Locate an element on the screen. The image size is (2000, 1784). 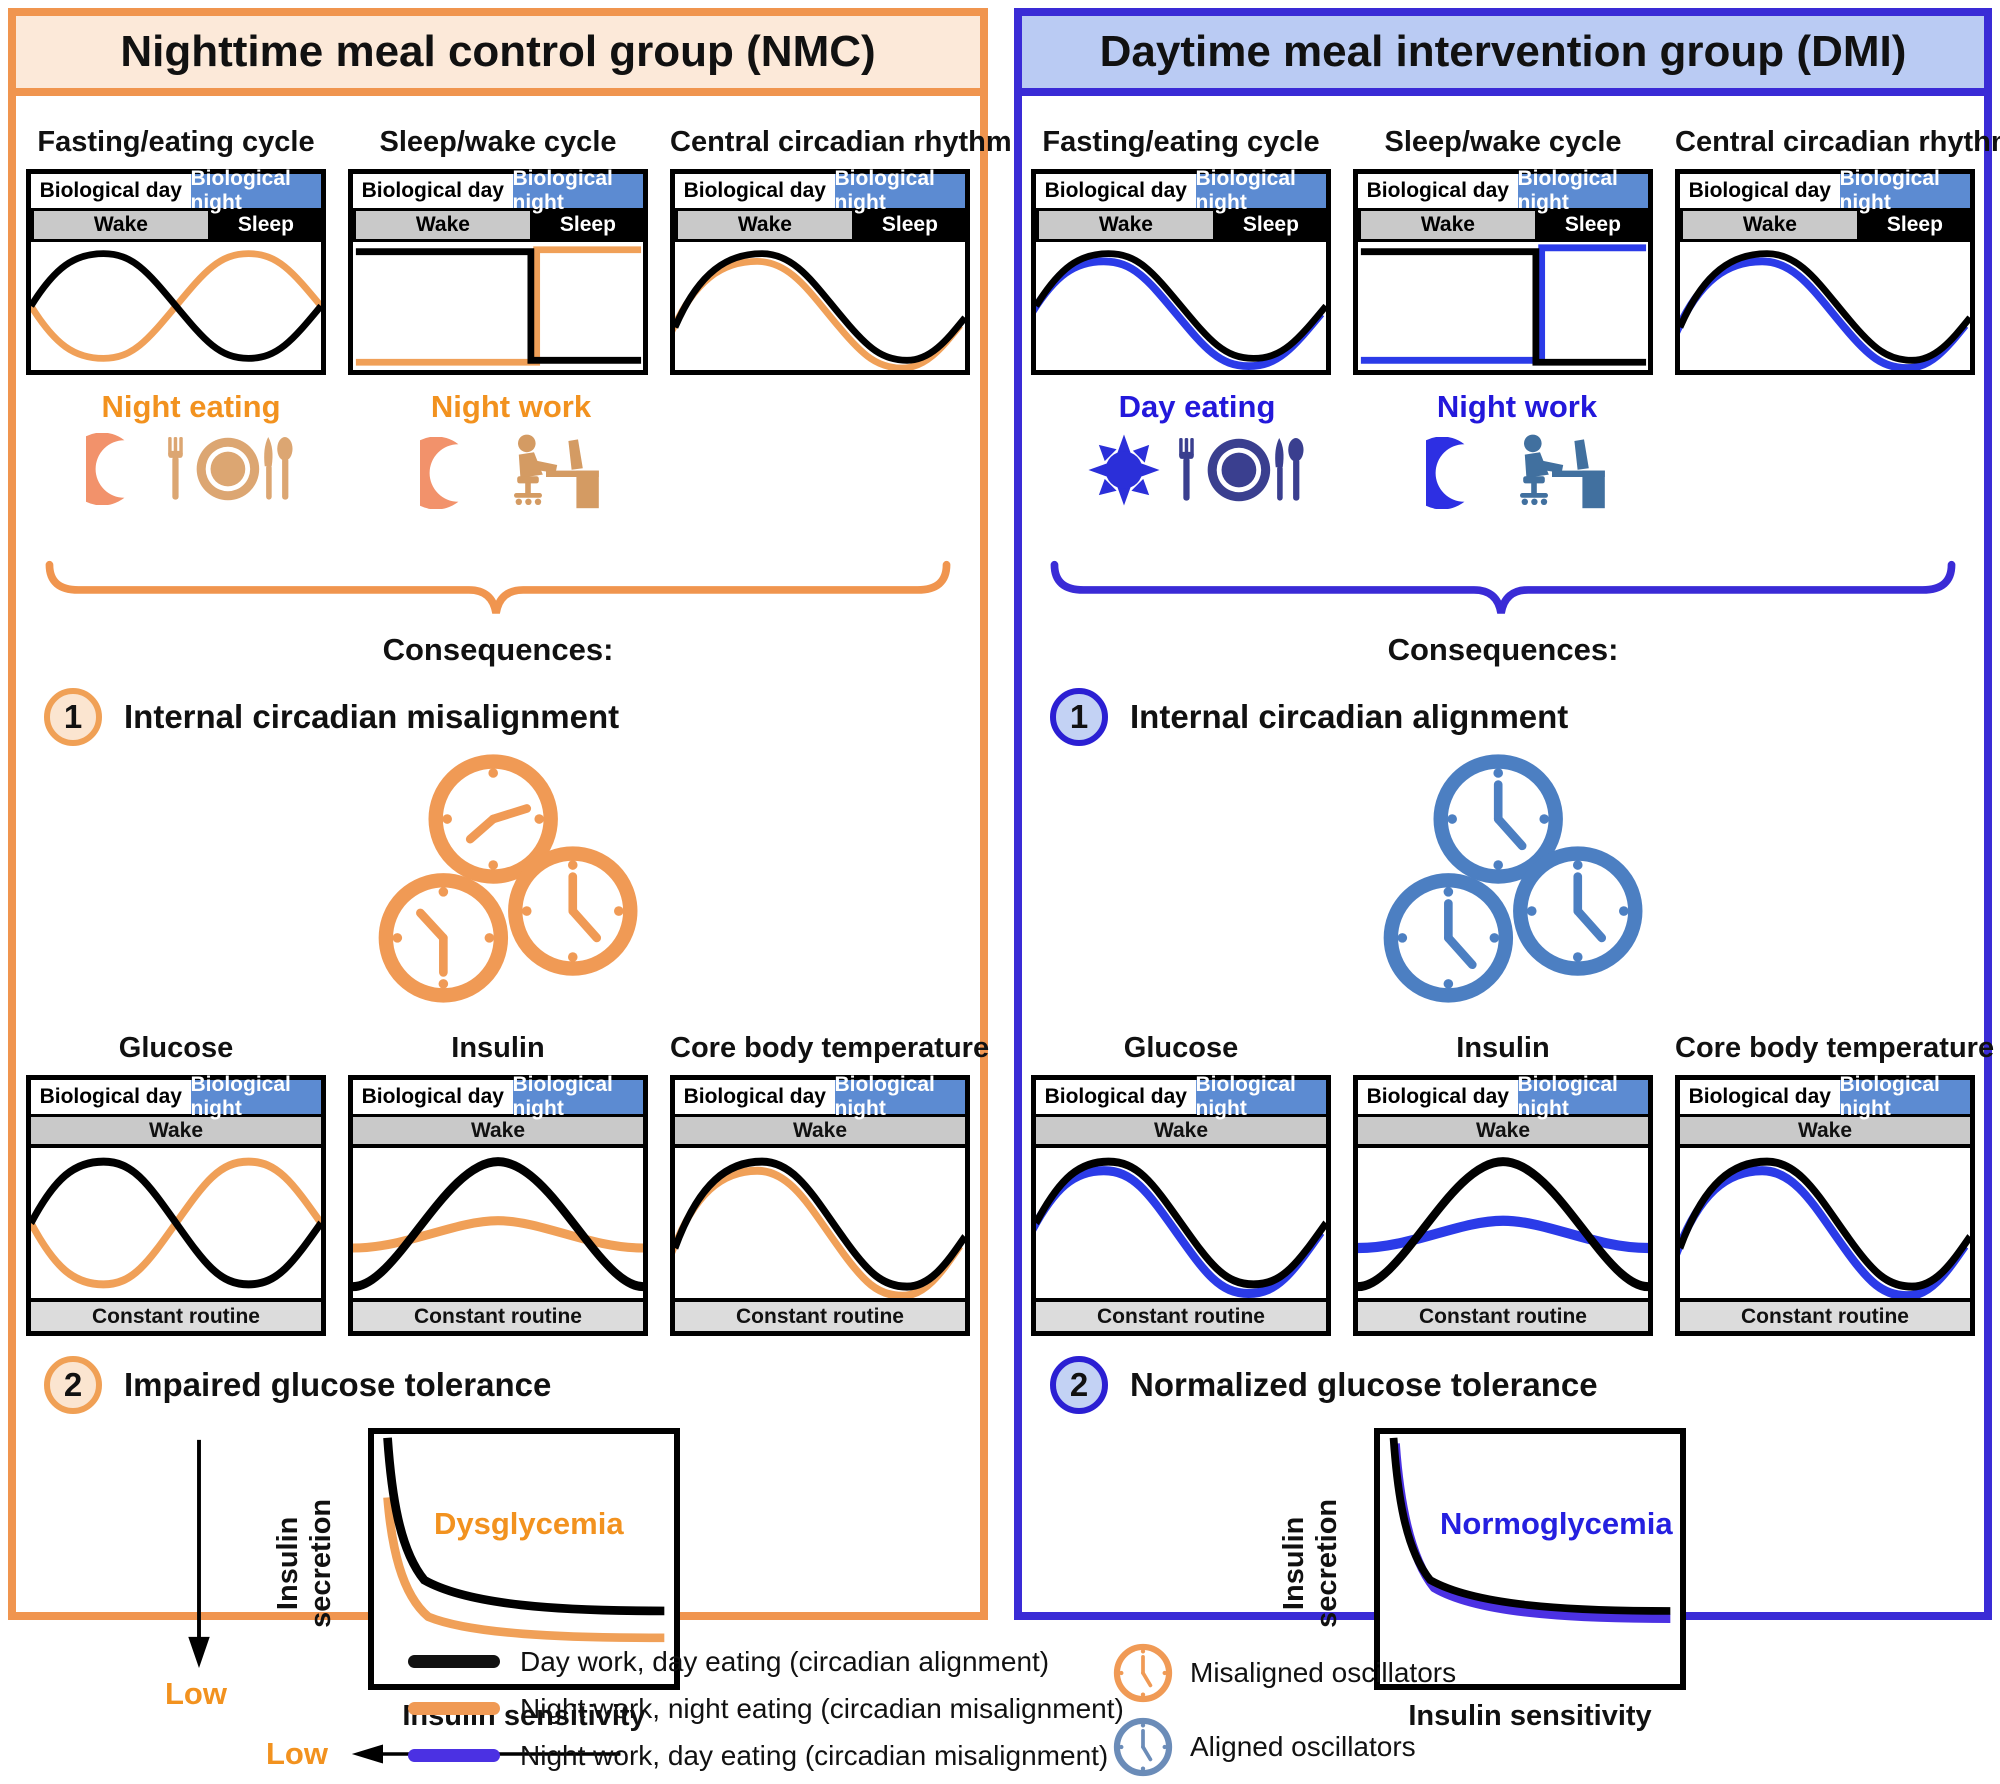
dmi-fasting-eating-chart: Biological day Biological night Wake Sleep is located at coordinates (1181, 271).